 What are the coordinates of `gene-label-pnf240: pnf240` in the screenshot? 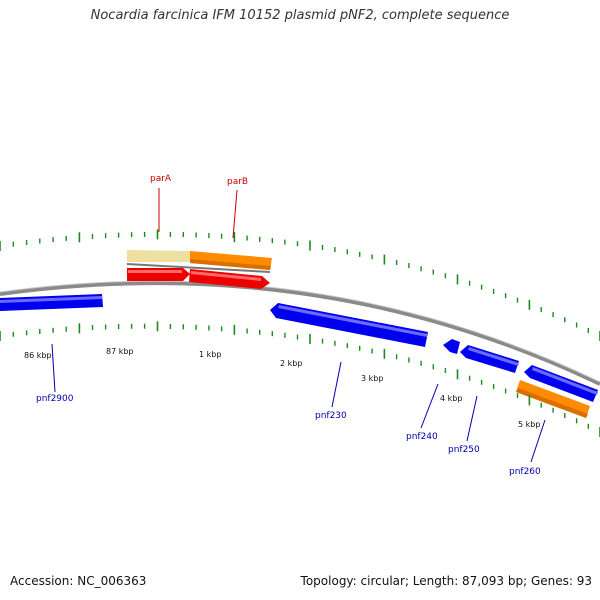 It's located at (422, 437).